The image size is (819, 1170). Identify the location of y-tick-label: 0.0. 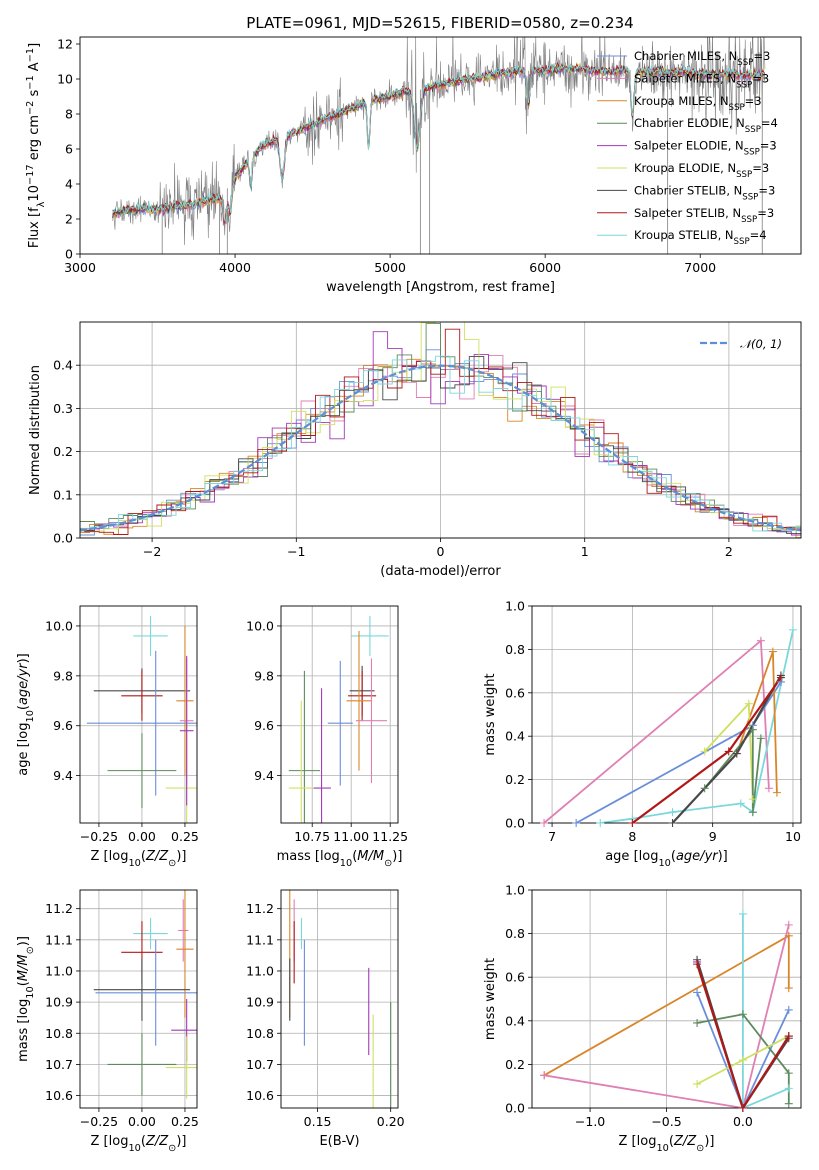
(63, 538).